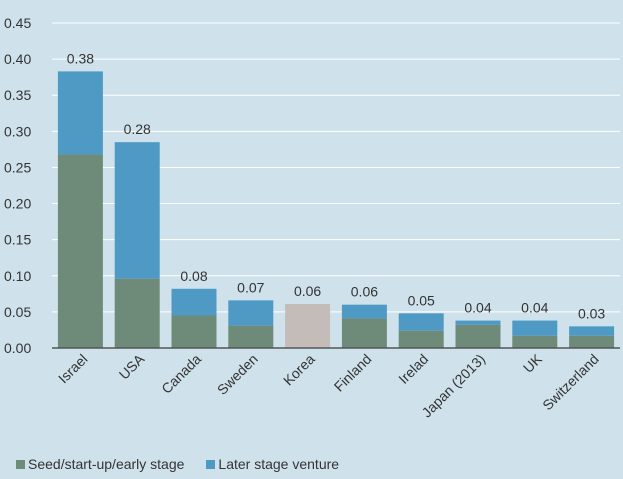 This screenshot has width=623, height=479. What do you see at coordinates (17, 276) in the screenshot?
I see `y-tick-label: 0.10` at bounding box center [17, 276].